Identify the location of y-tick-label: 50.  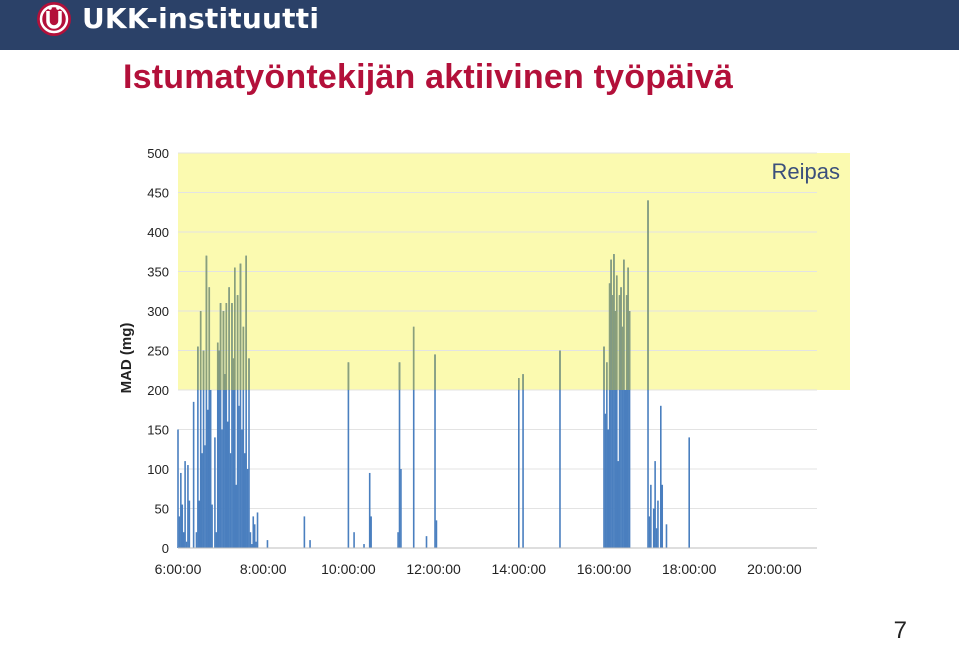
(162, 509).